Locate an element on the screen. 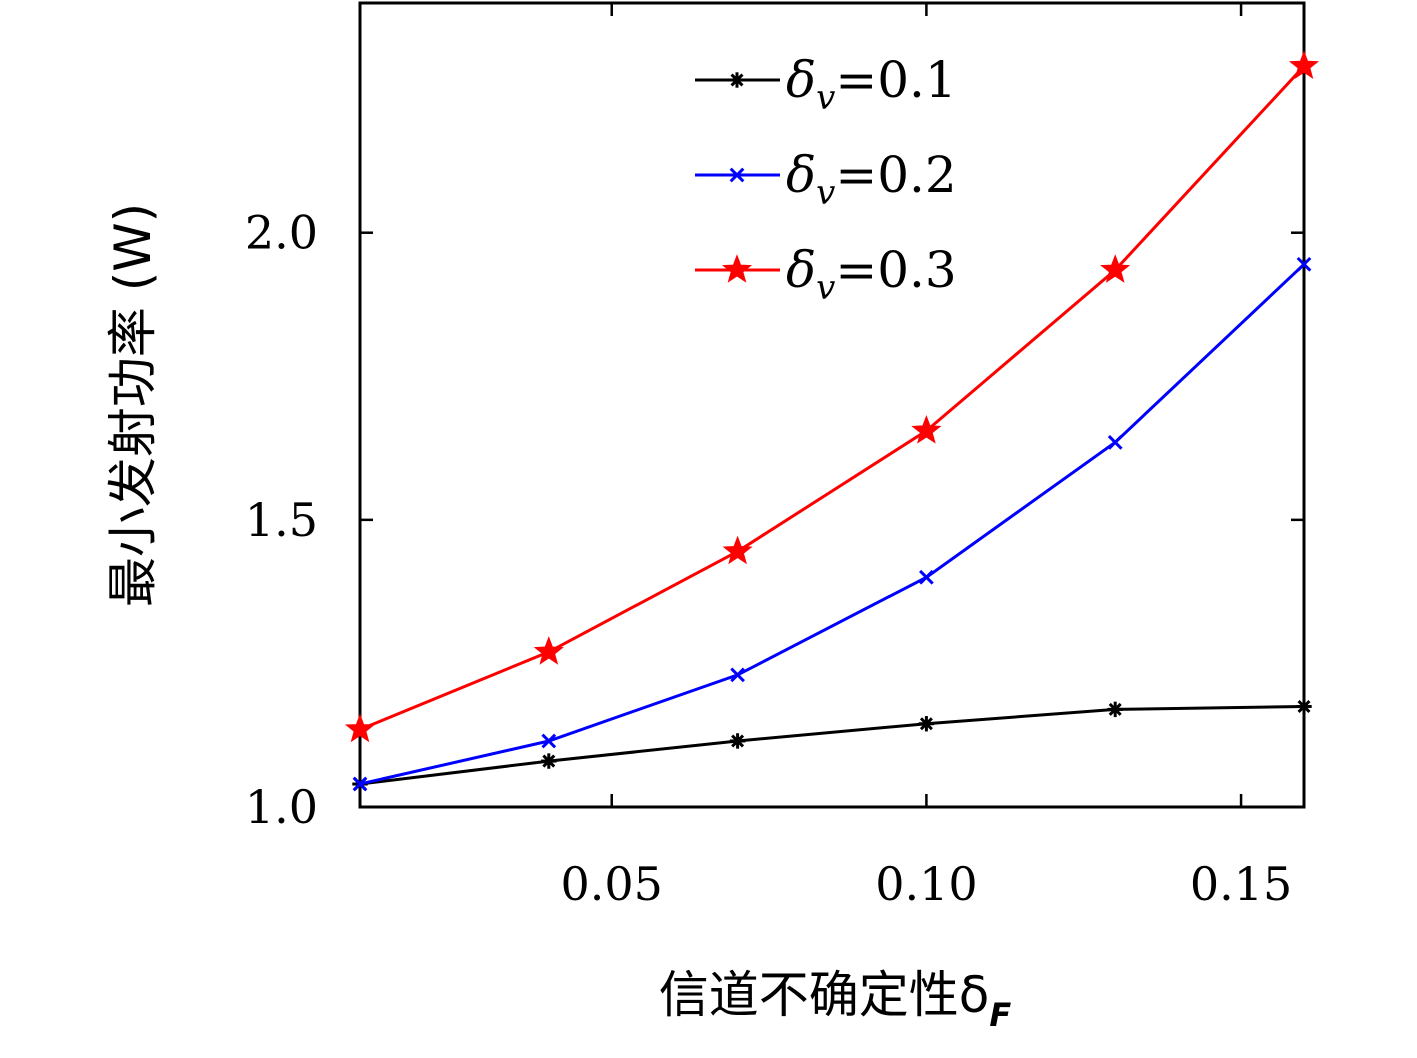  x-tick-label: 0.15 is located at coordinates (1241, 884).